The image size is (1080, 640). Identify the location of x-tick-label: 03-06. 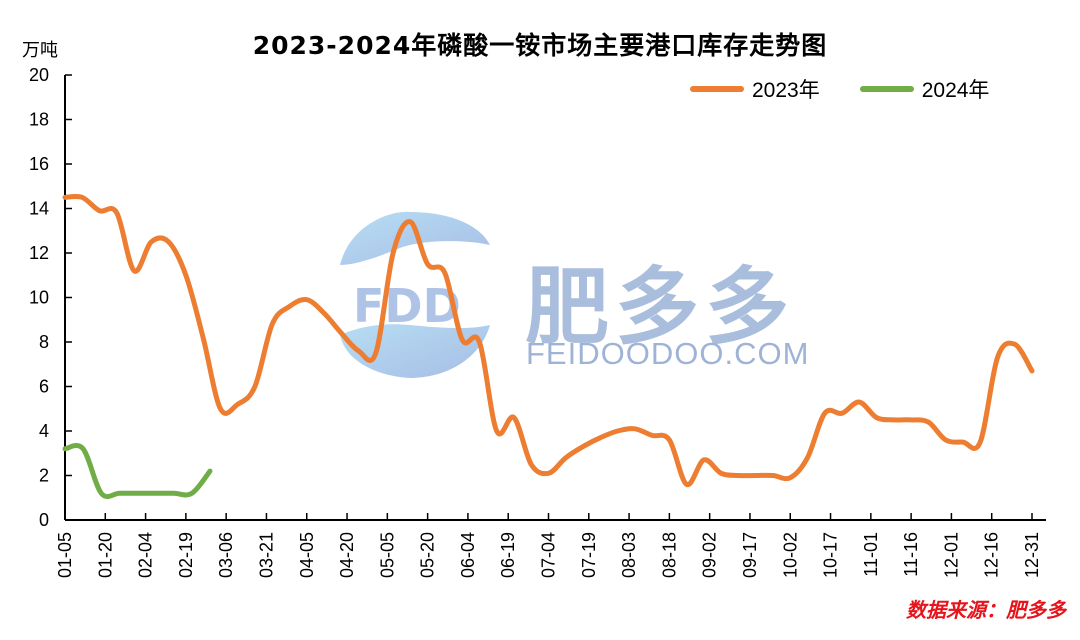
(226, 555).